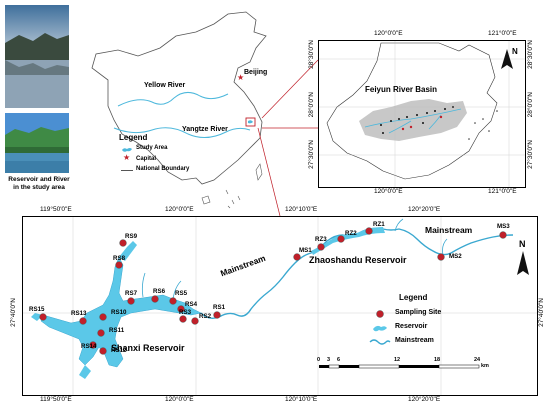 The height and width of the screenshot is (409, 550). I want to click on legend-boundary: National Boundary, so click(163, 169).